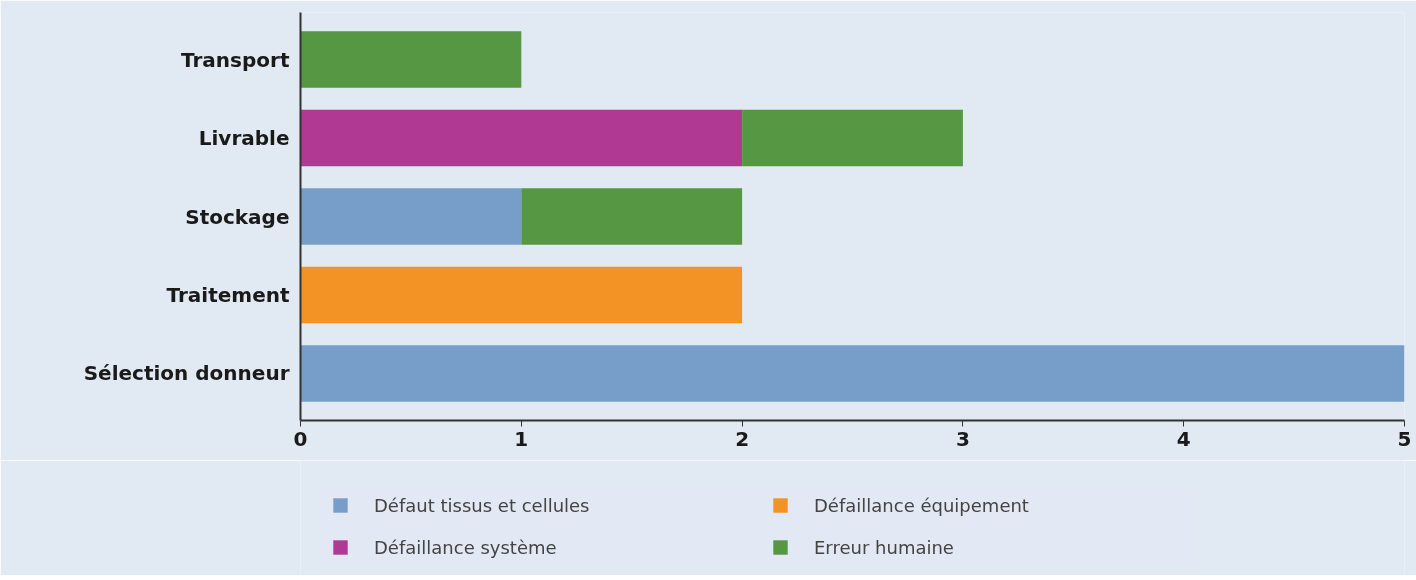  Describe the element at coordinates (884, 547) in the screenshot. I see `legend-label: Erreur humaine` at that location.